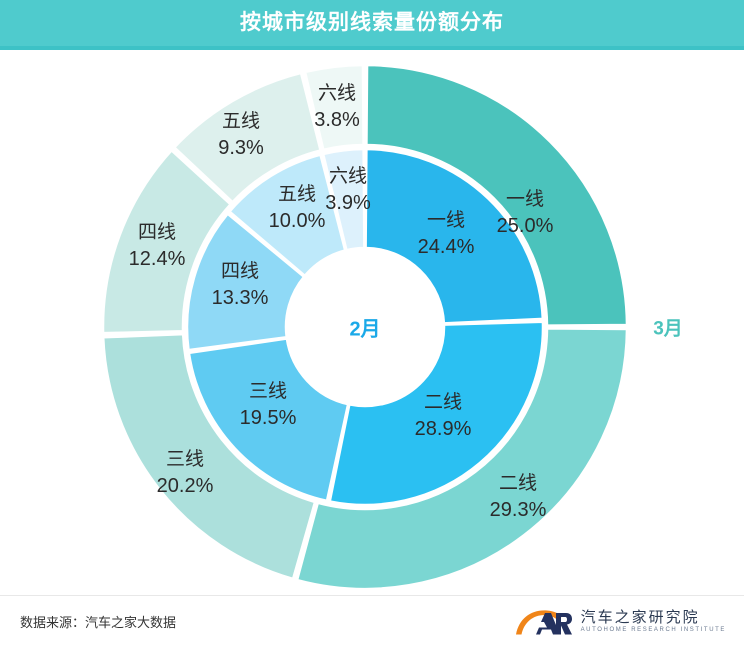 This screenshot has height=649, width=744. I want to click on header-underline, so click(372, 48).